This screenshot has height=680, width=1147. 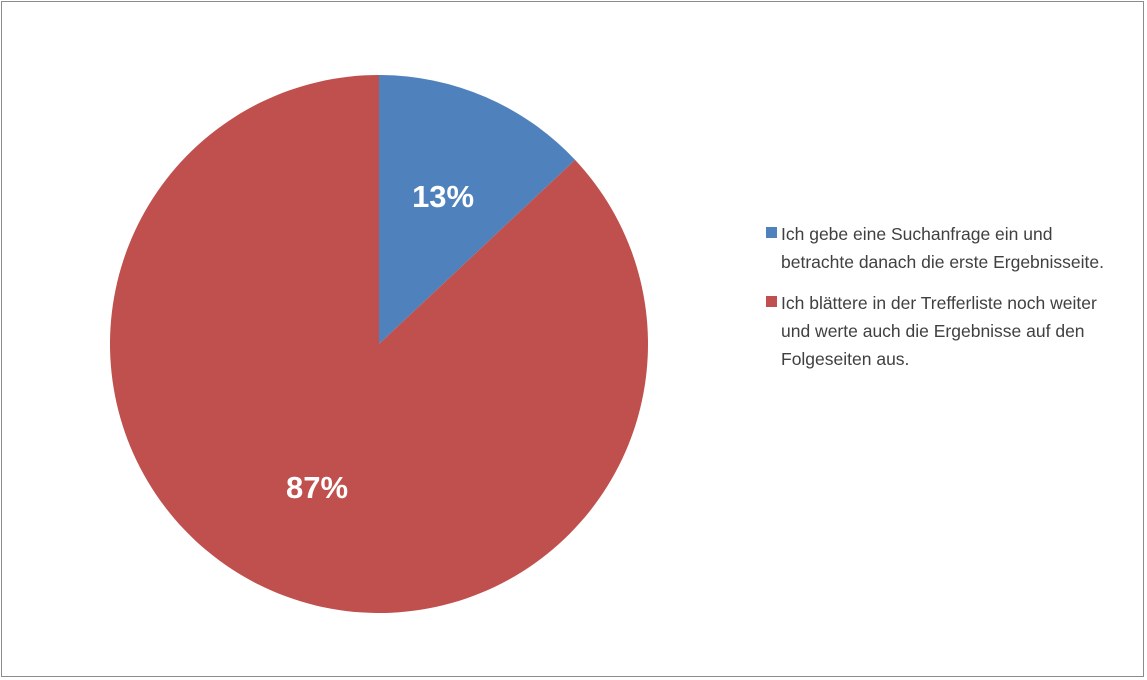 I want to click on pie-slice-13-percent, so click(x=477, y=209).